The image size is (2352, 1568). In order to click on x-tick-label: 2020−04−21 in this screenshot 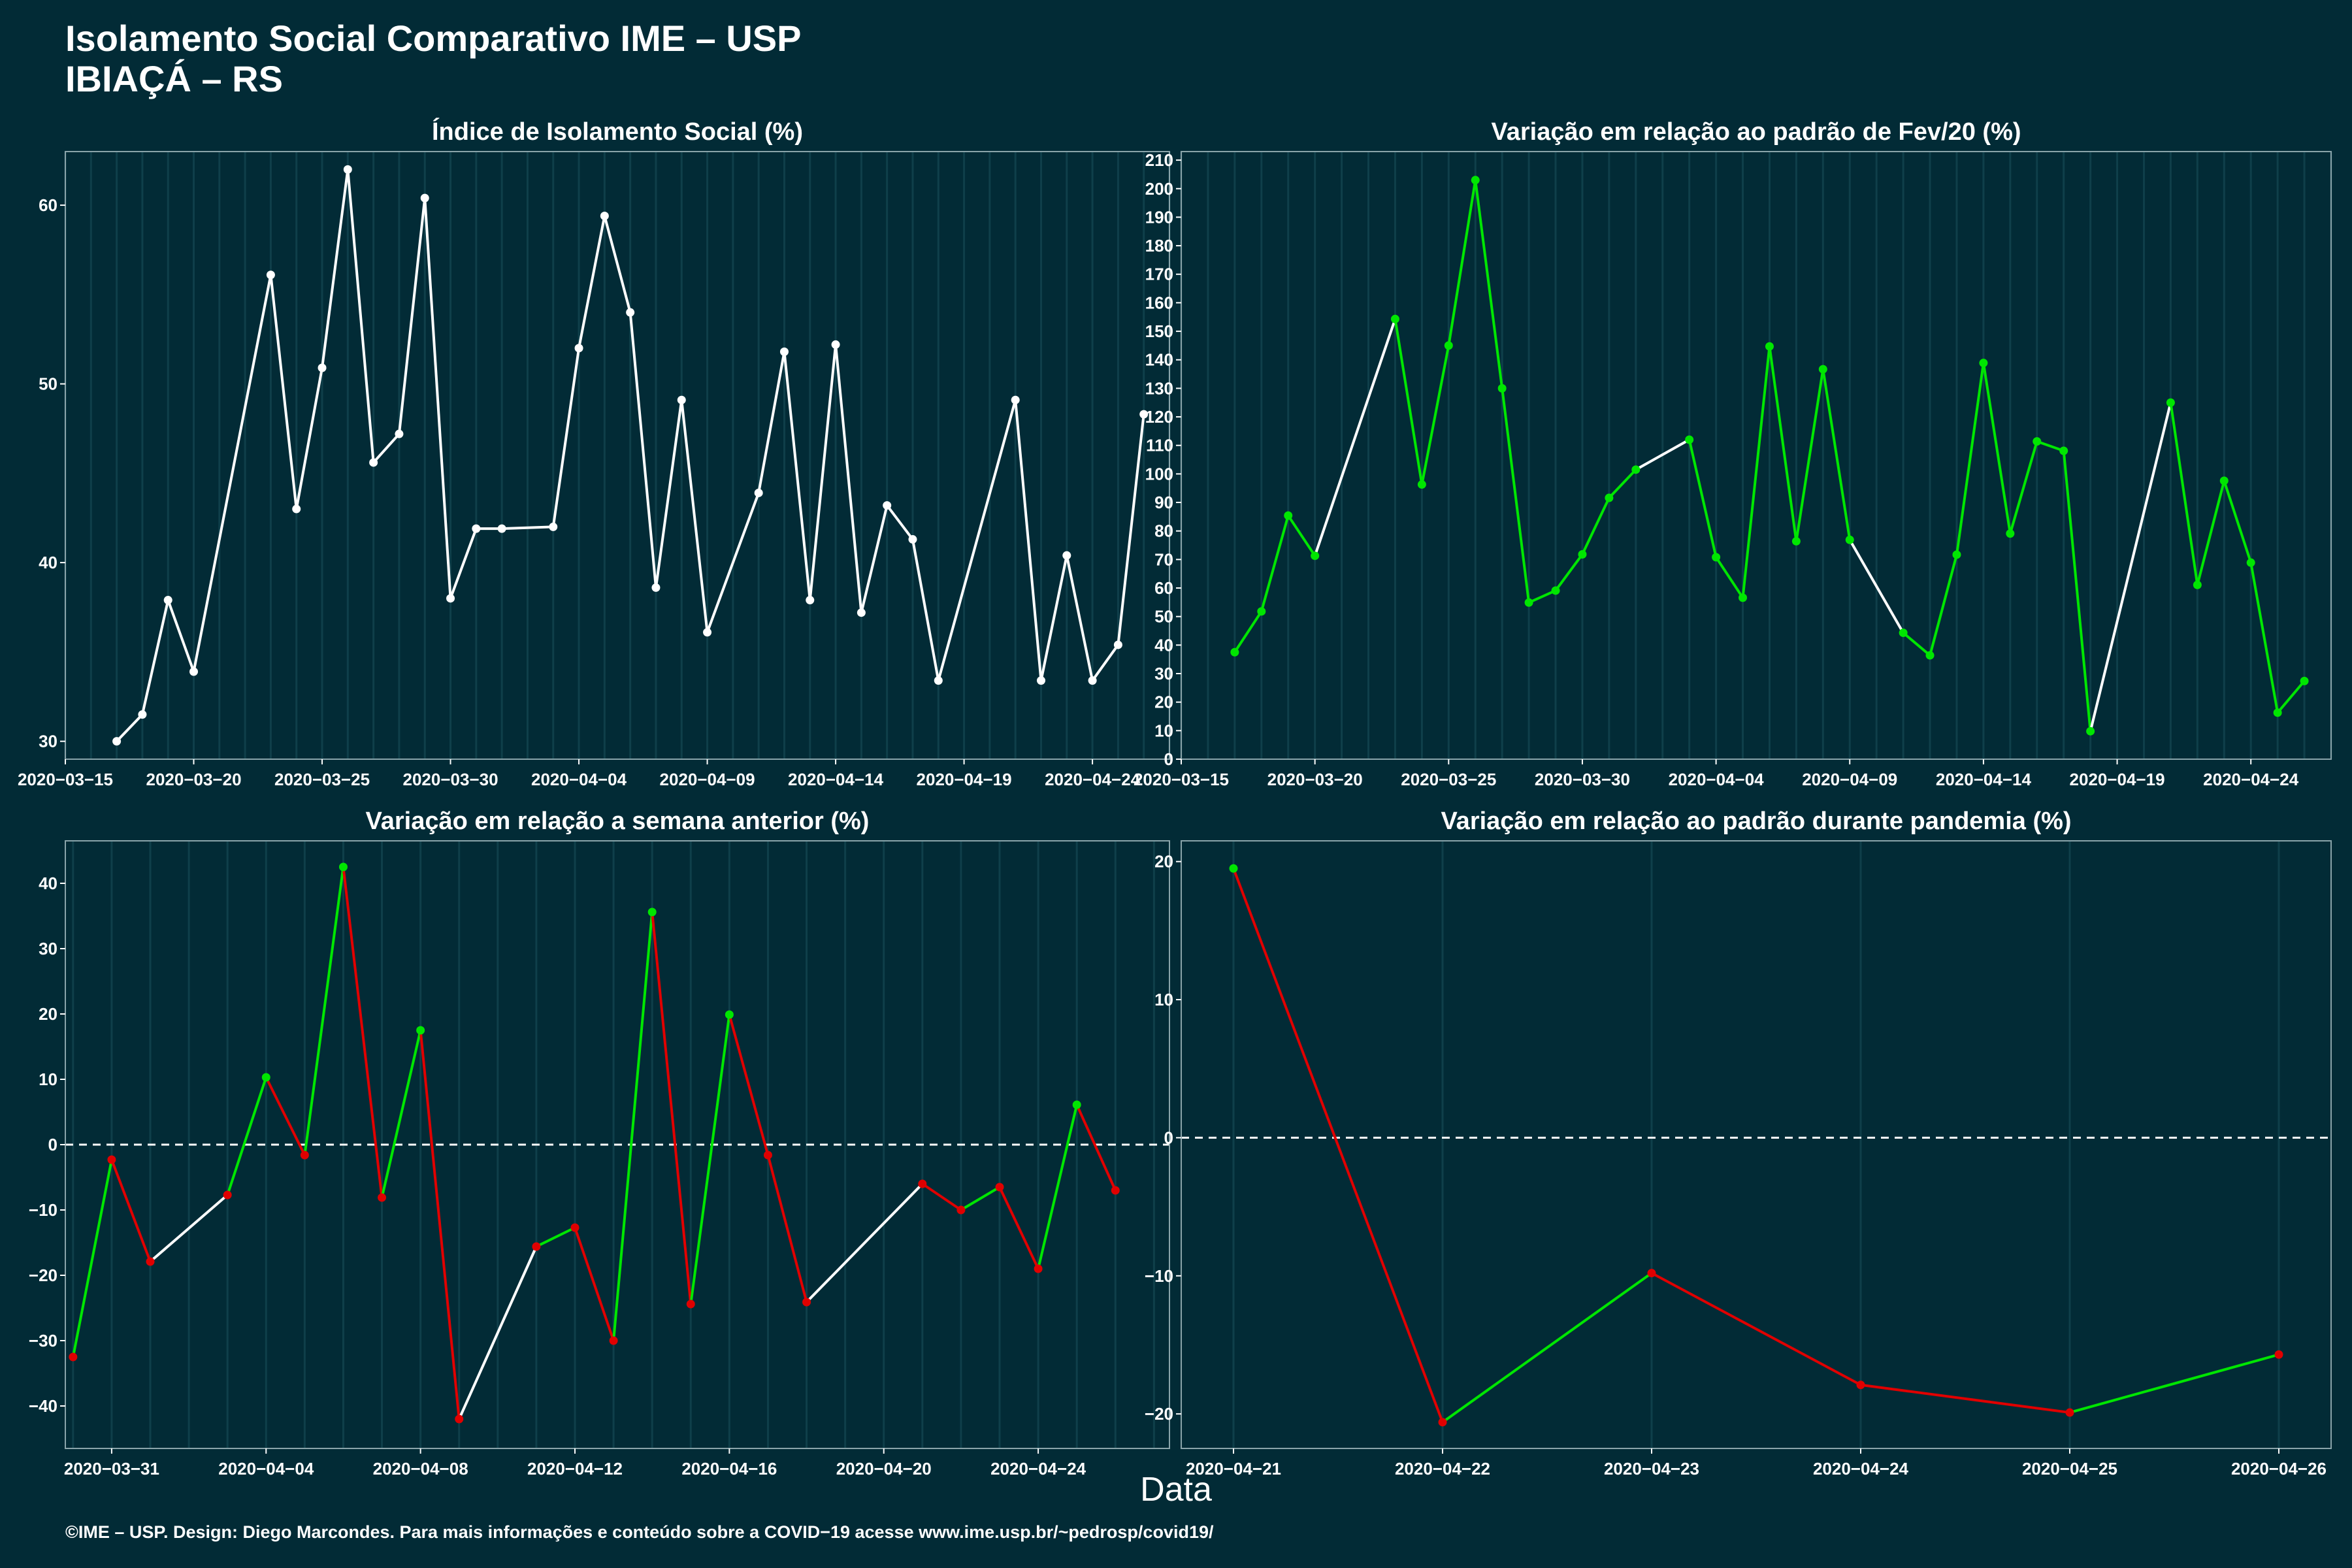, I will do `click(1233, 1468)`.